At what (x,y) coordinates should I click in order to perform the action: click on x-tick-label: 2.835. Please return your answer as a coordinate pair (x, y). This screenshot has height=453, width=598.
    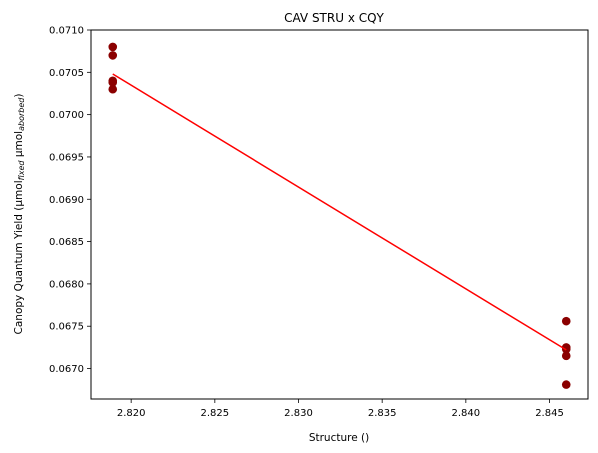
    Looking at the image, I should click on (382, 413).